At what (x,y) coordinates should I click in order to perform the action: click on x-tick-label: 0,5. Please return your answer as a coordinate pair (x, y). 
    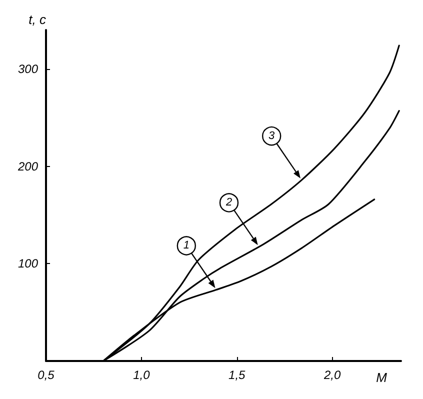
    Looking at the image, I should click on (46, 375).